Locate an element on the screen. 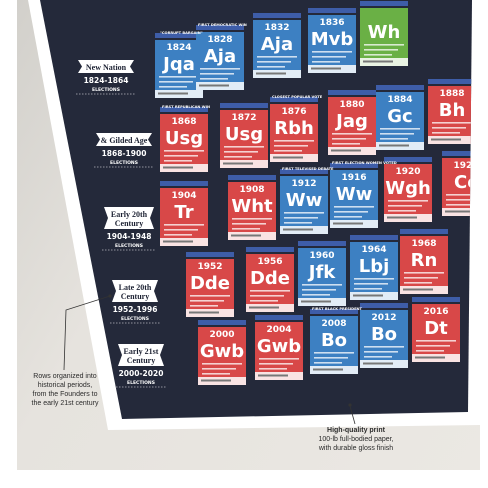 The width and height of the screenshot is (488, 488). tile-symbol: Gwb is located at coordinates (279, 346).